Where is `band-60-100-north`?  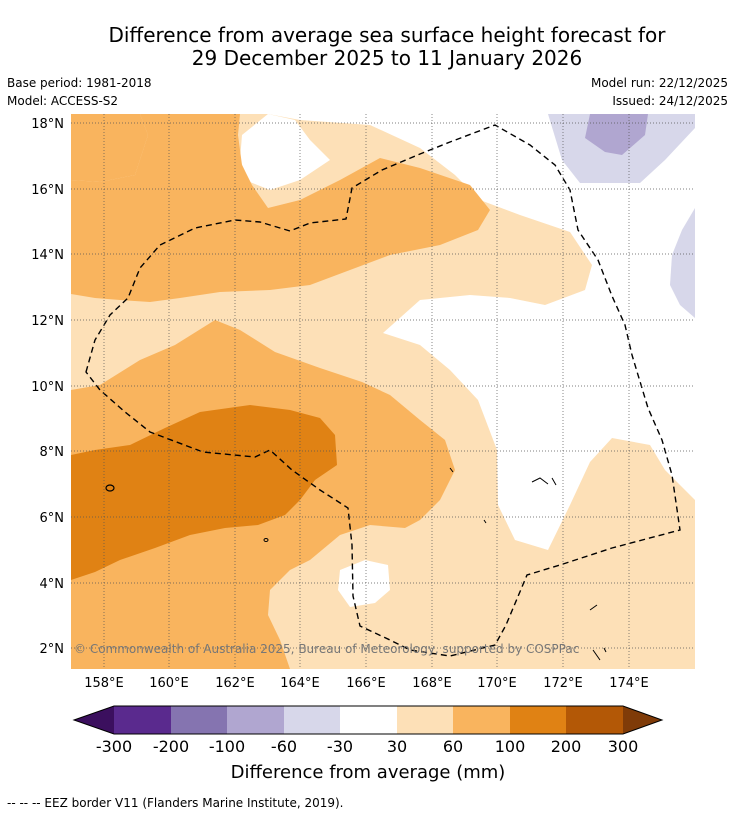
band-60-100-north is located at coordinates (280, 208).